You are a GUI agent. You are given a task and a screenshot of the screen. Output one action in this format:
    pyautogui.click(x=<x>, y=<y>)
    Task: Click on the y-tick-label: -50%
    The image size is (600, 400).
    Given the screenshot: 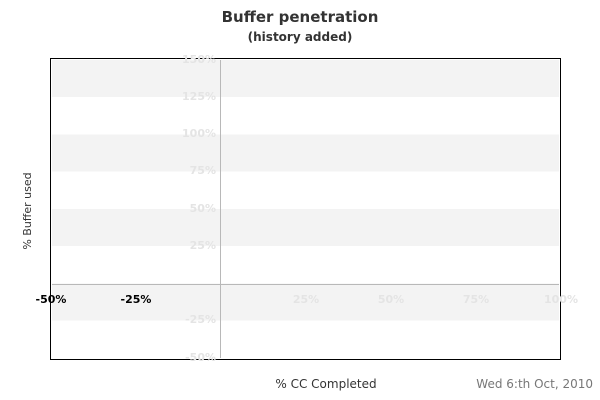 What is the action you would take?
    pyautogui.click(x=200, y=357)
    